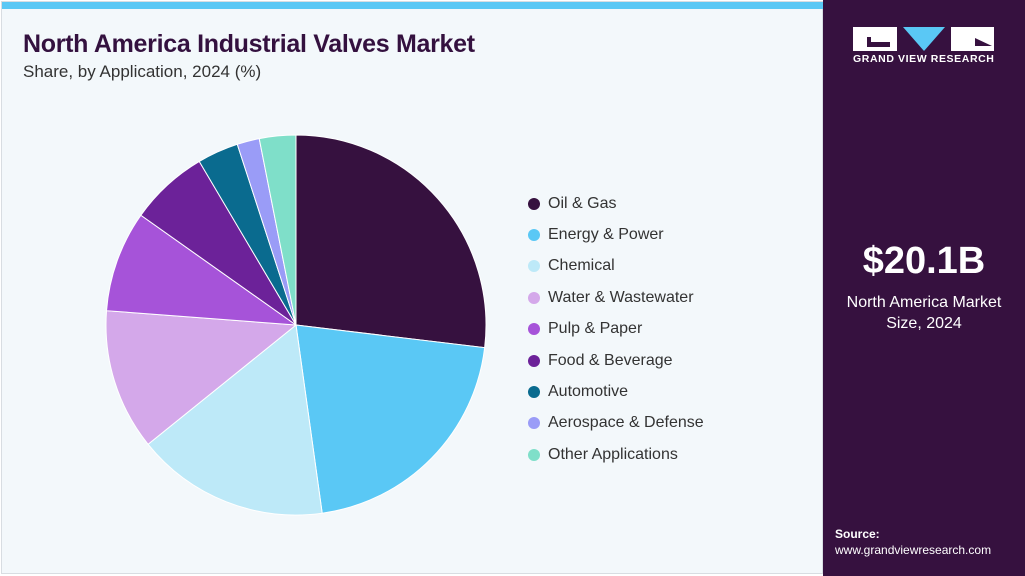  I want to click on pie-slice-other-applications, so click(277, 230).